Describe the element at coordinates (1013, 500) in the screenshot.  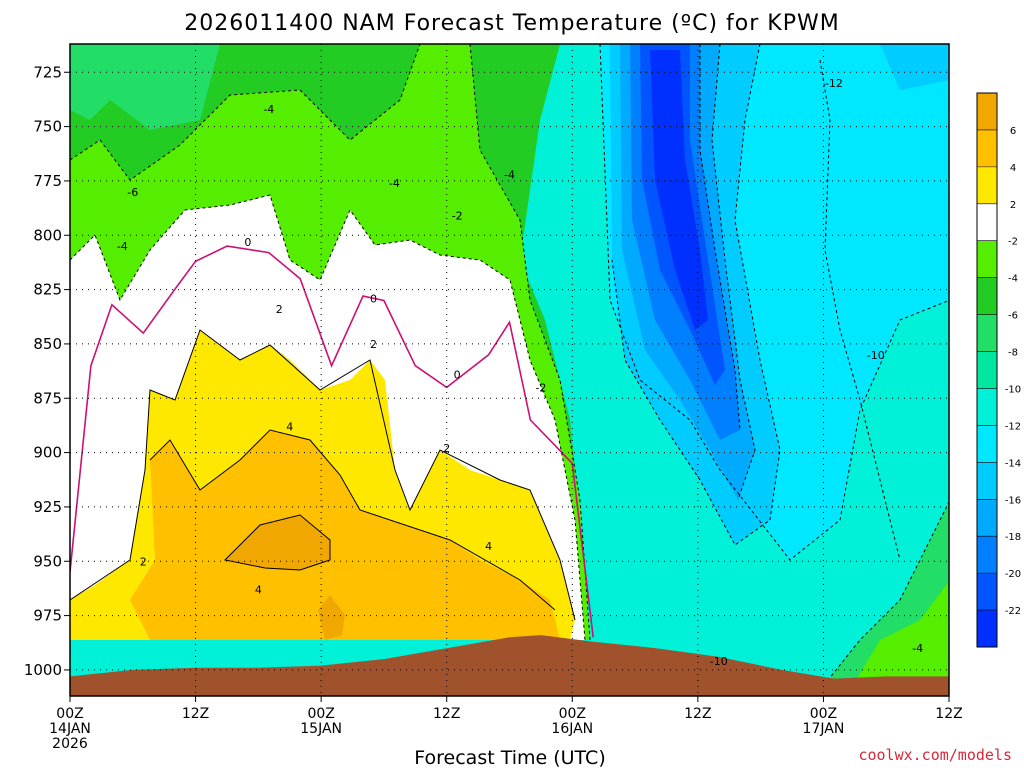
I see `colorbar-label: -16` at that location.